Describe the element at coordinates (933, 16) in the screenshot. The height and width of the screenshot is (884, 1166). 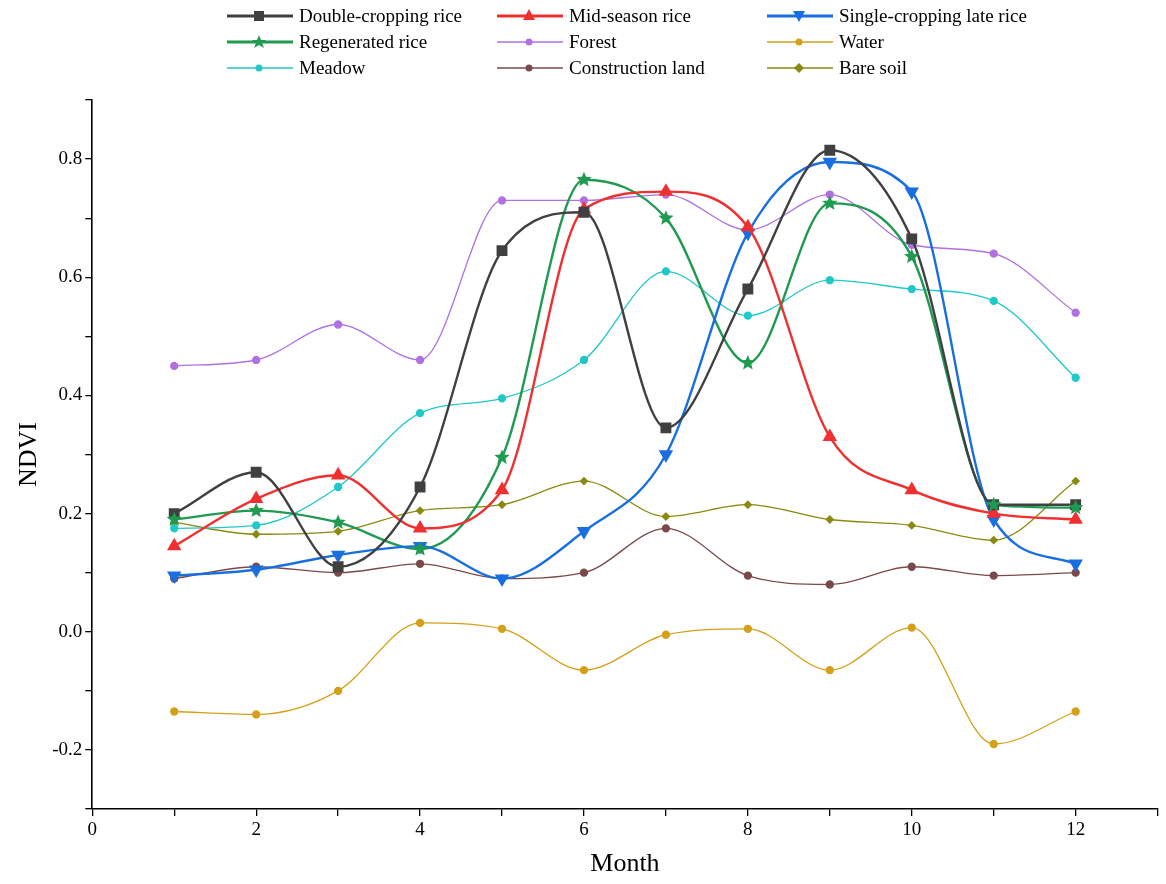
I see `legend-label: Single-cropping late rice` at that location.